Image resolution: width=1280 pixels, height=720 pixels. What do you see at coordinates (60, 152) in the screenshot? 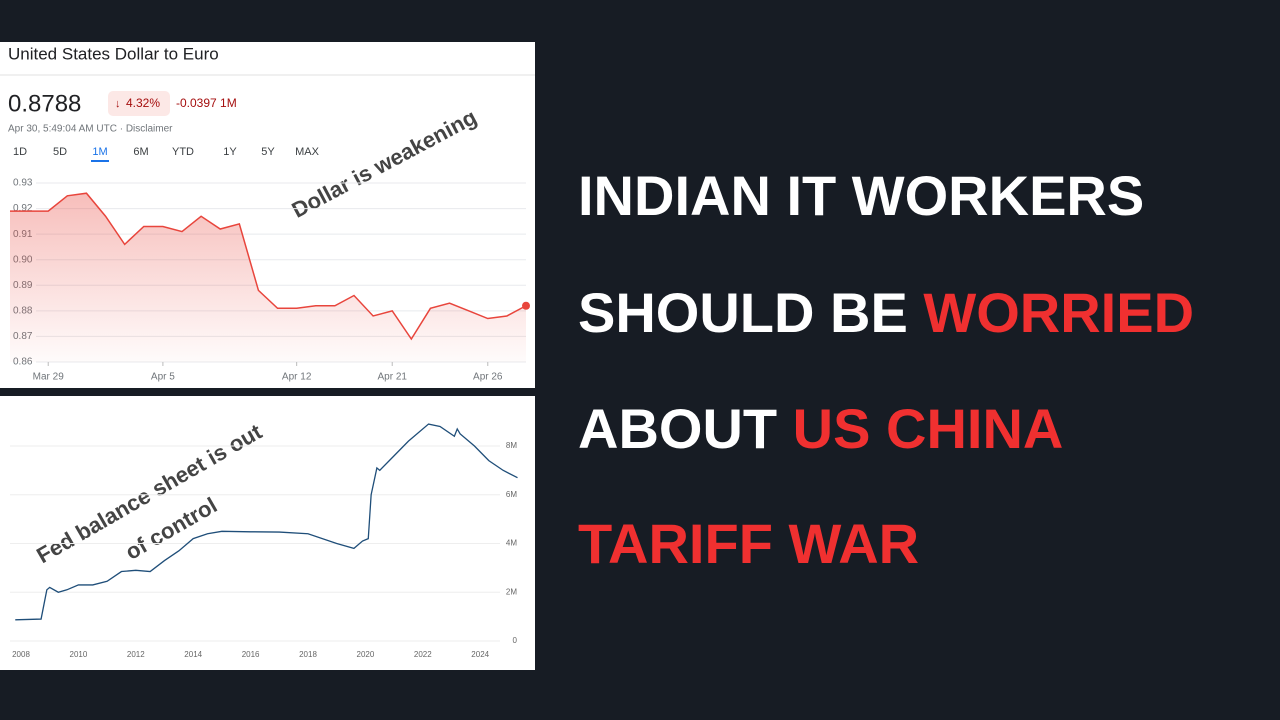
I see `range-button: 5D` at bounding box center [60, 152].